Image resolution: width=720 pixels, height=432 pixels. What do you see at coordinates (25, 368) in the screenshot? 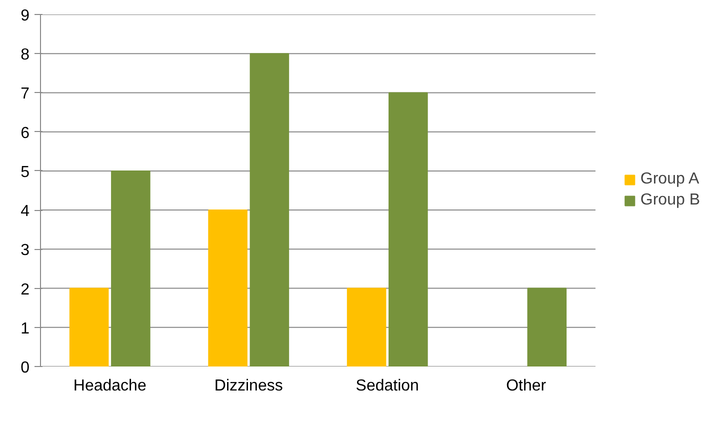
I see `y-tick-label: 0` at bounding box center [25, 368].